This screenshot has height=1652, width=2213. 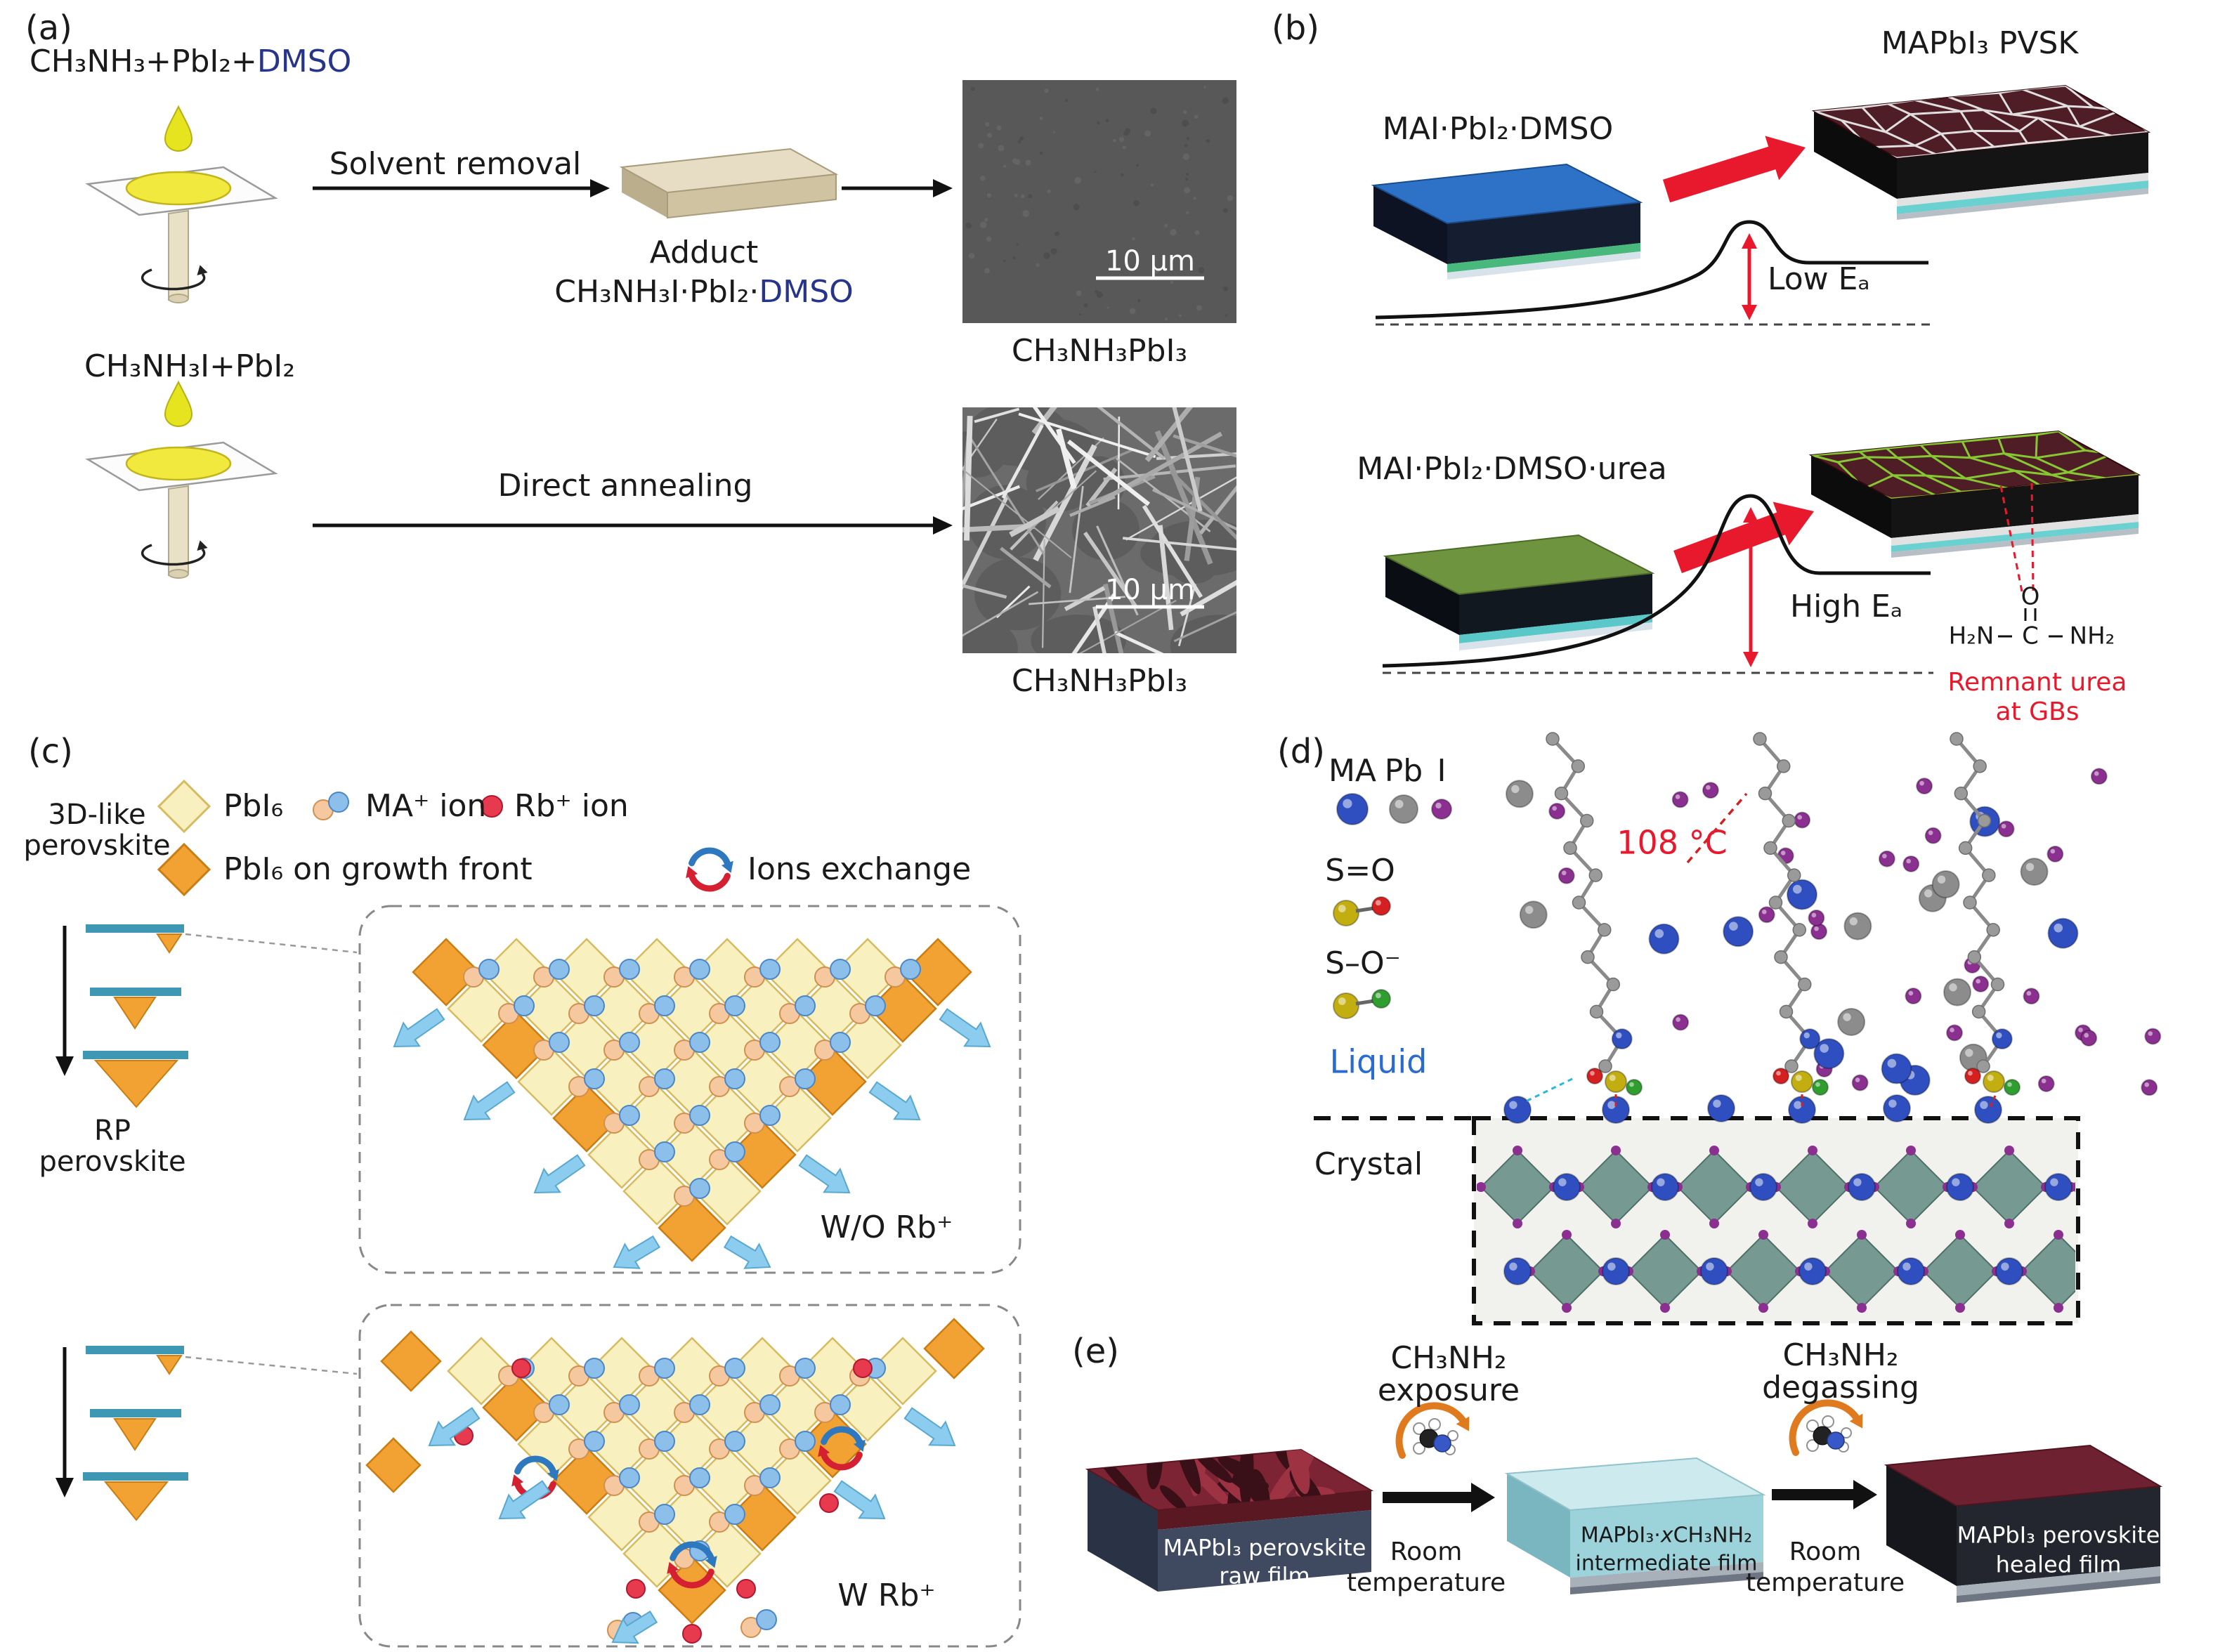 What do you see at coordinates (2031, 636) in the screenshot?
I see `urea-c: C` at bounding box center [2031, 636].